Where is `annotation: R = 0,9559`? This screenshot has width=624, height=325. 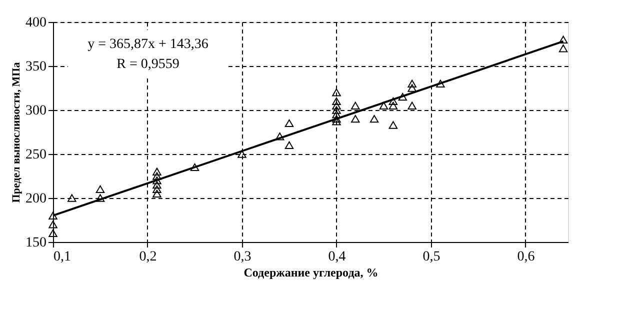 annotation: R = 0,9559 is located at coordinates (148, 64).